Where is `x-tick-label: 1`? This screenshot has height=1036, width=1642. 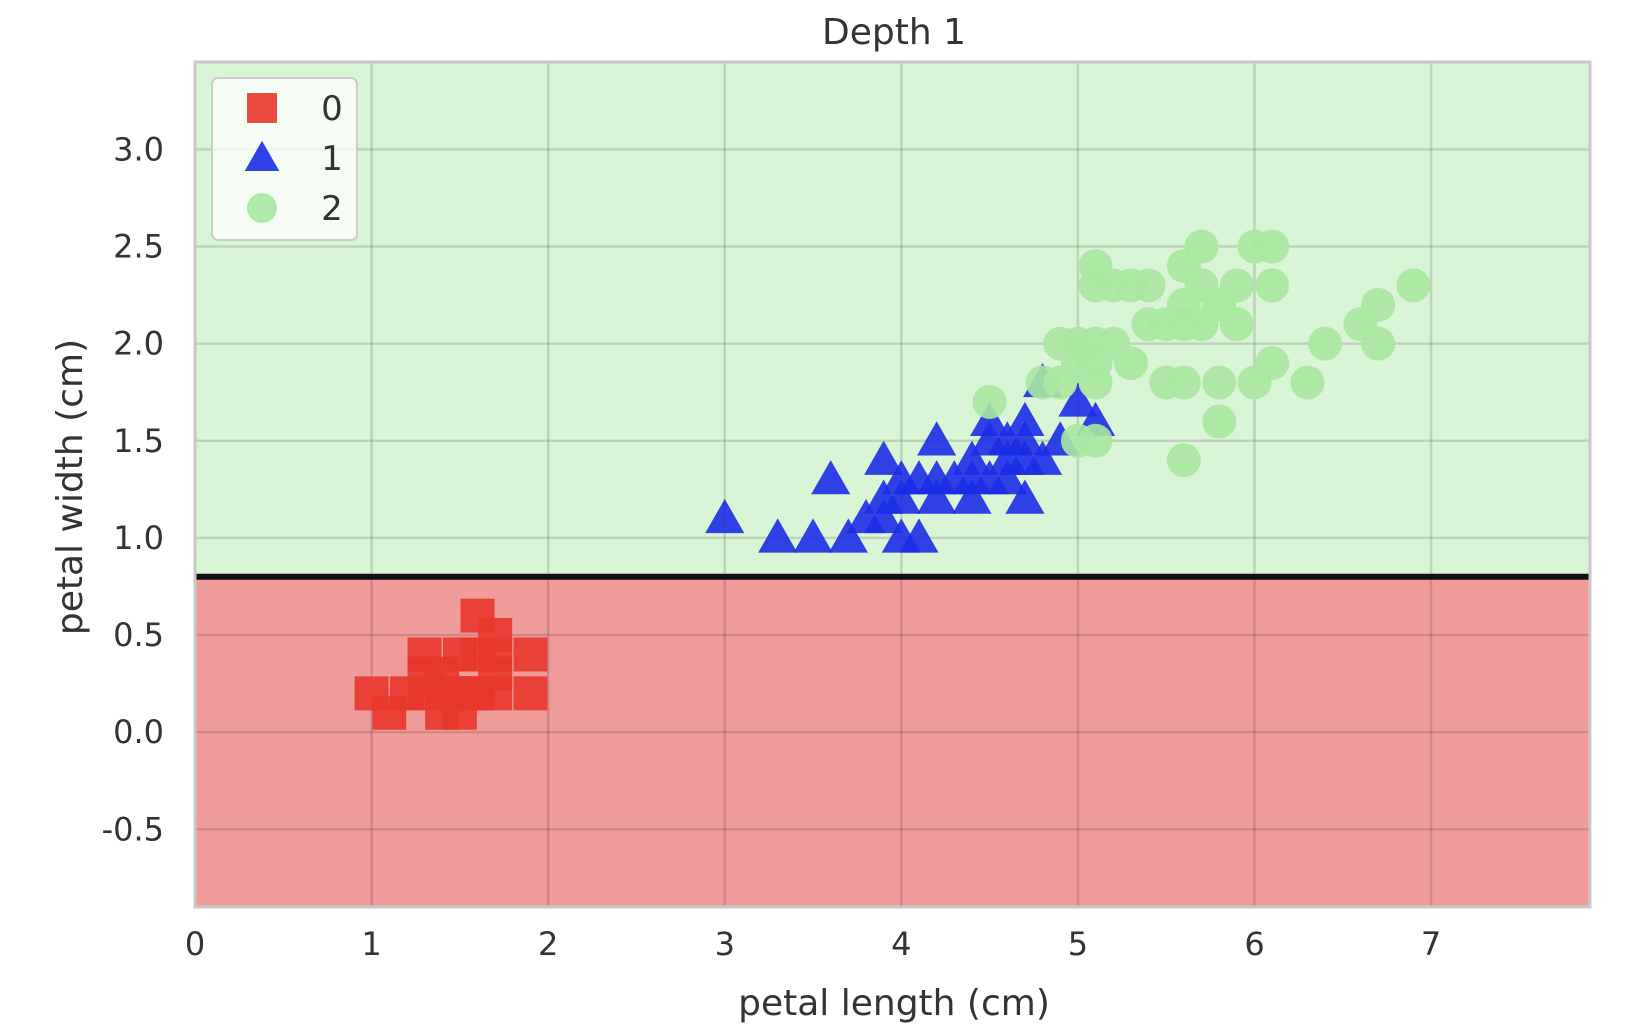 x-tick-label: 1 is located at coordinates (371, 944).